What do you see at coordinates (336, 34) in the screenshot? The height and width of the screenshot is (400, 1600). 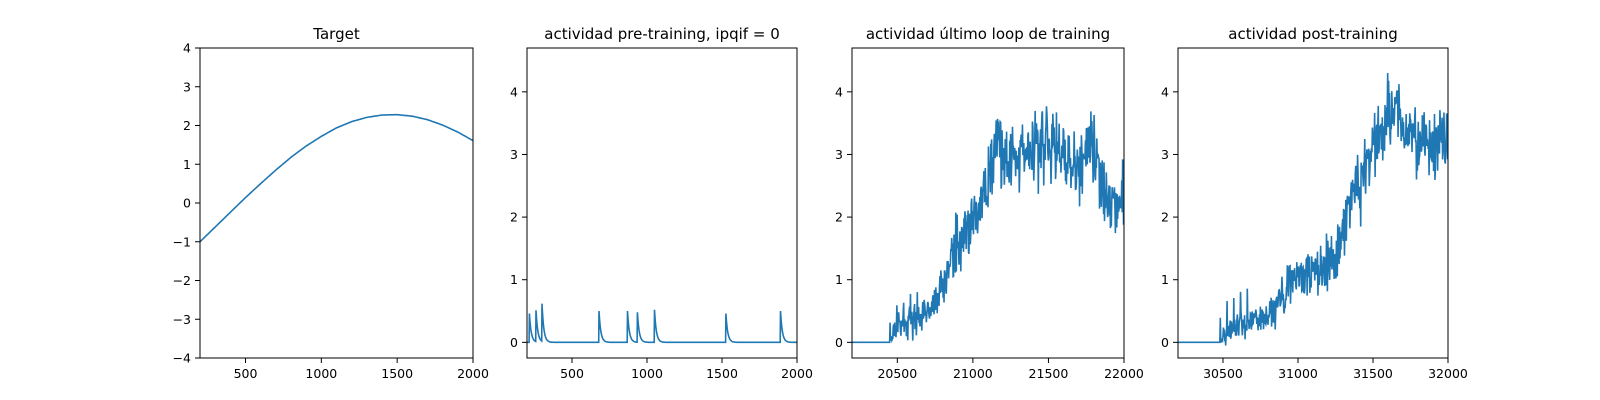 I see `chart-title: Target` at bounding box center [336, 34].